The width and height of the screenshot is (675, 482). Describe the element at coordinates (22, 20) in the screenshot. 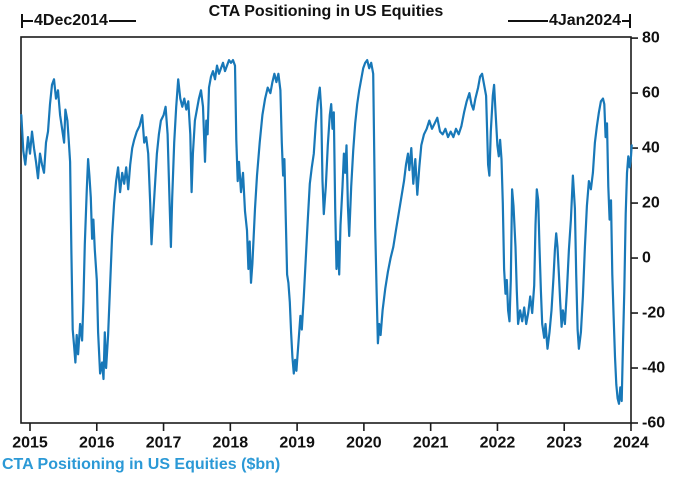

I see `range-start-bracket` at that location.